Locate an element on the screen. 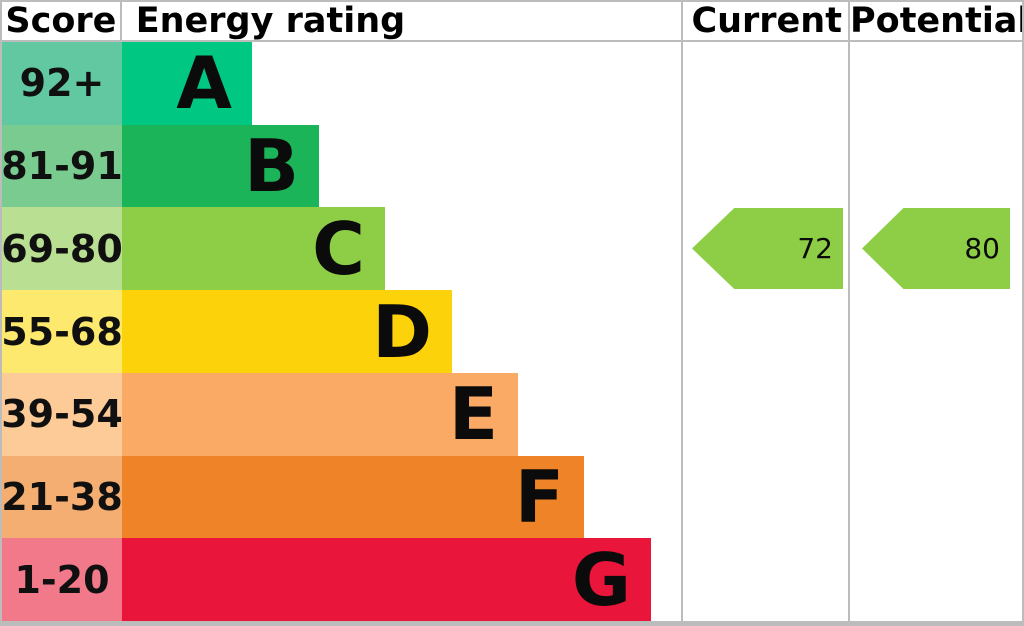  header-score-label: Score is located at coordinates (62, 21).